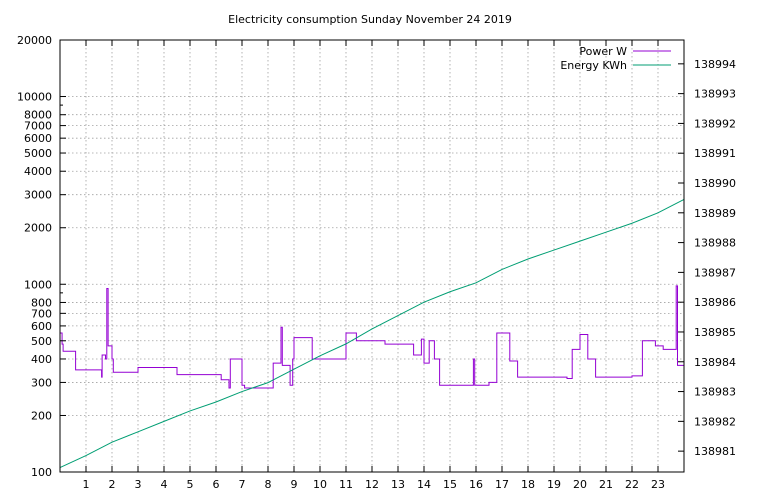  I want to click on x-tick-label: 14, so click(424, 484).